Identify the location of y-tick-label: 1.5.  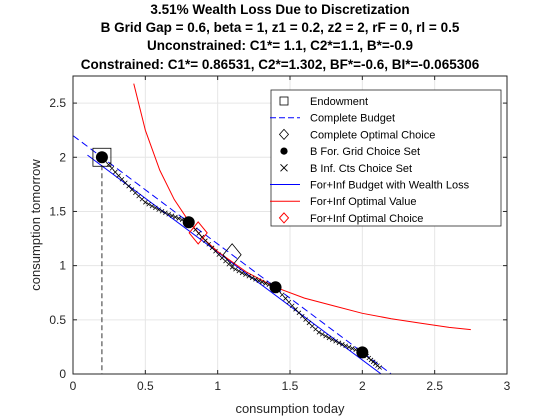
(57, 211).